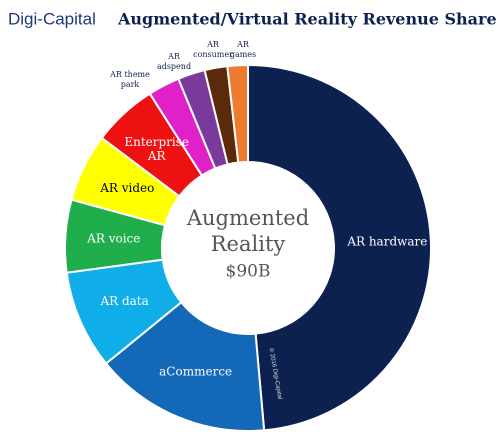 The image size is (500, 444). Describe the element at coordinates (243, 49) in the screenshot. I see `slice-label: AR games` at that location.